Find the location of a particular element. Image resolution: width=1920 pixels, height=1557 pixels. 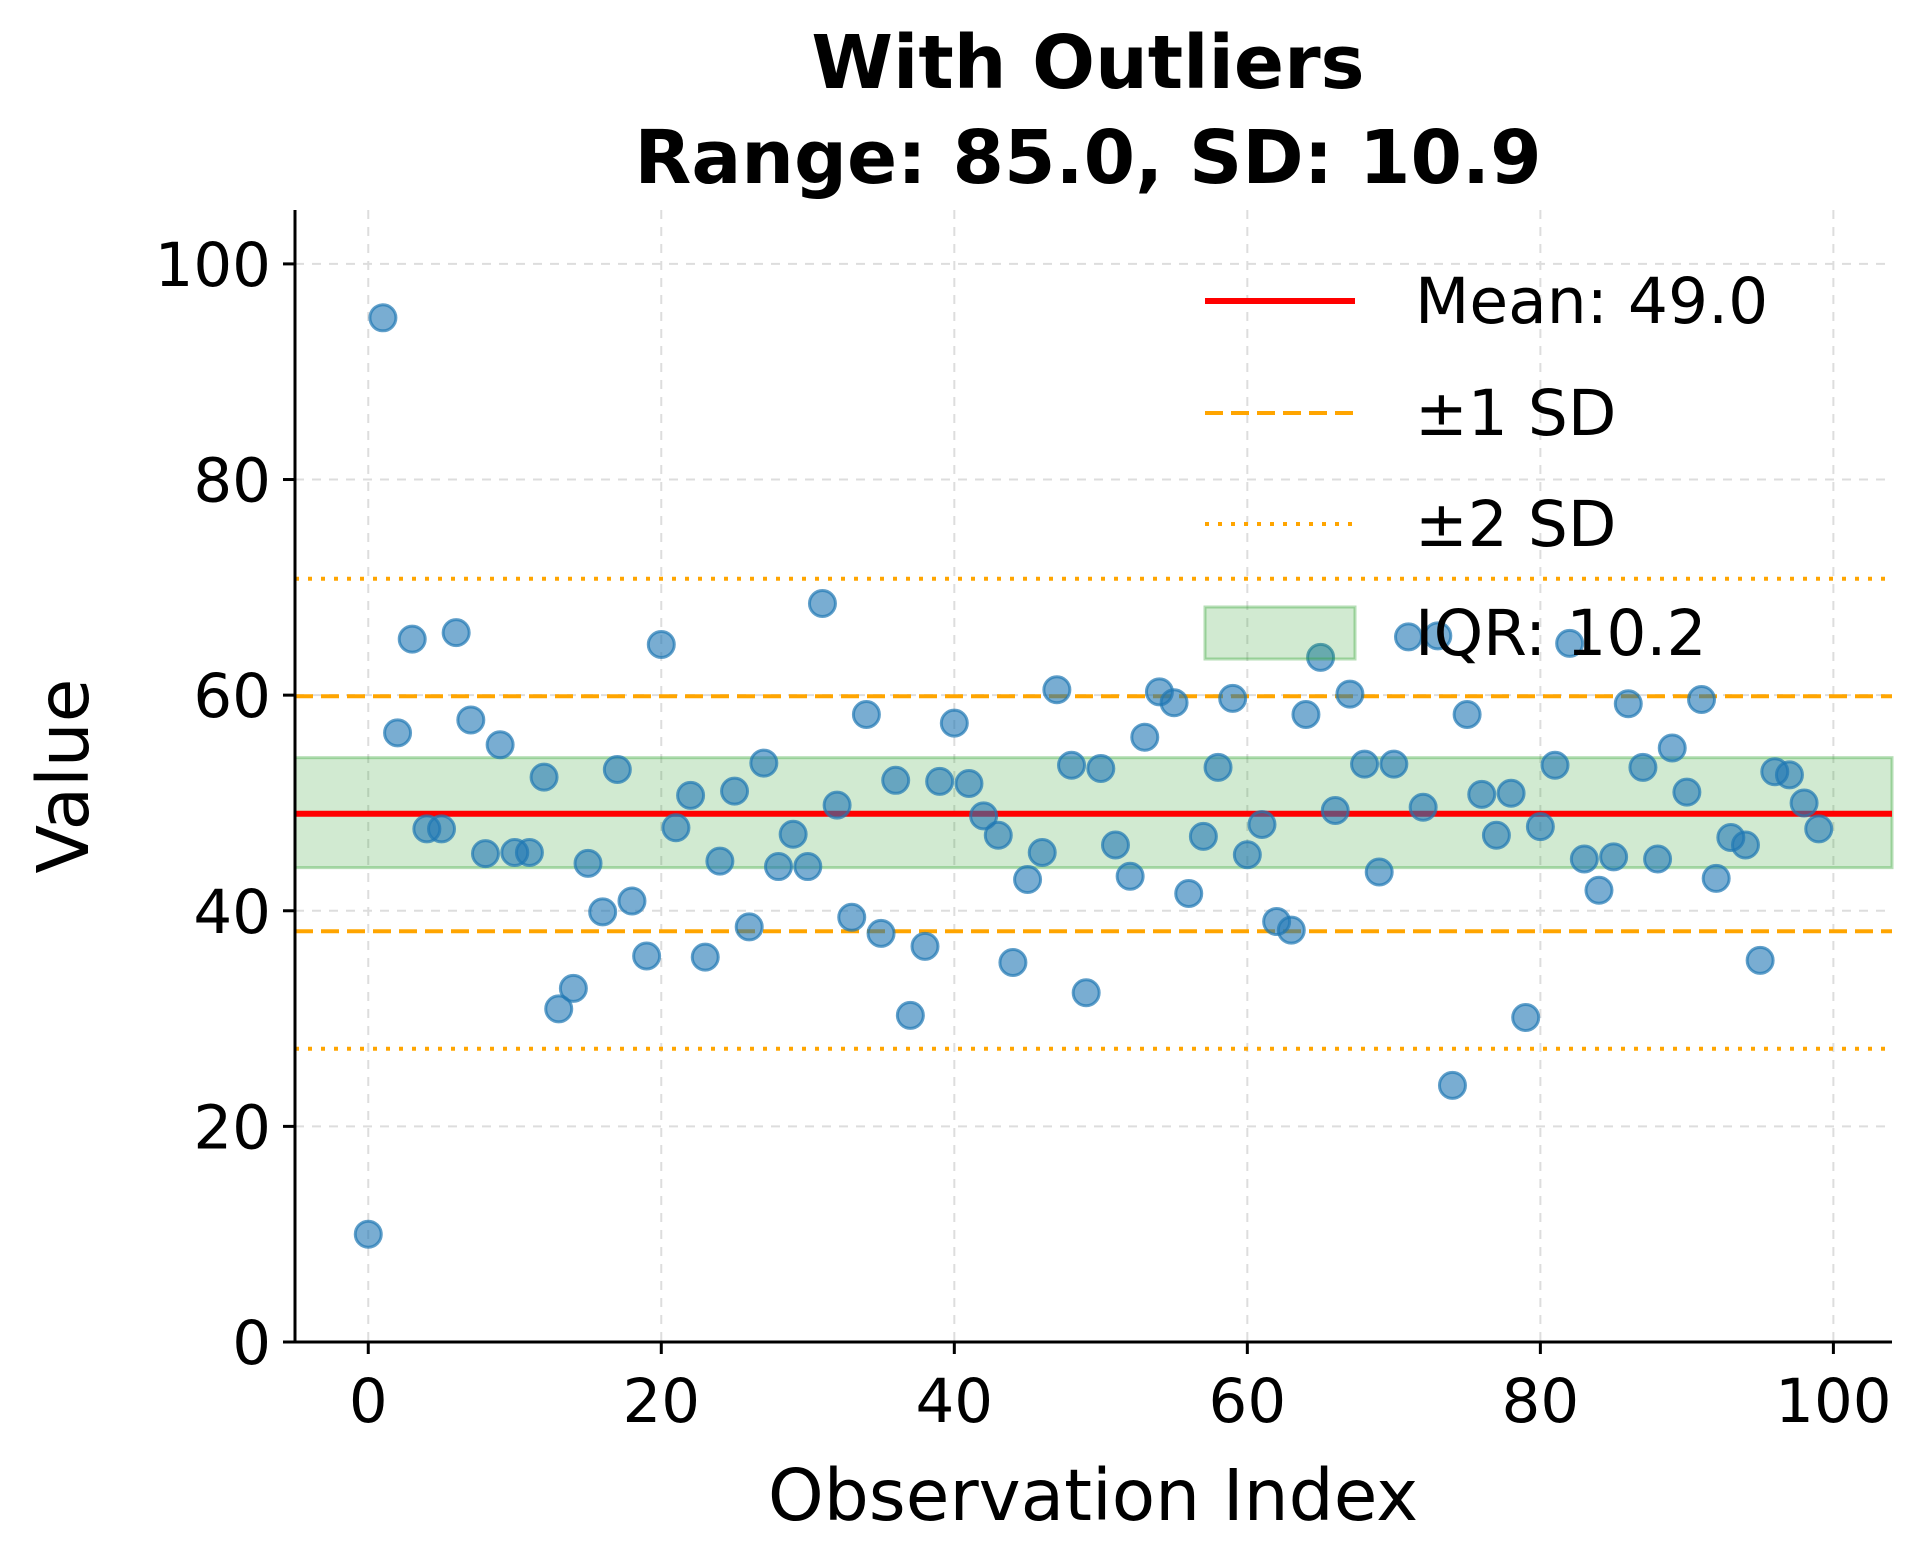

x-axis-label: Observation Index is located at coordinates (1093, 1495).